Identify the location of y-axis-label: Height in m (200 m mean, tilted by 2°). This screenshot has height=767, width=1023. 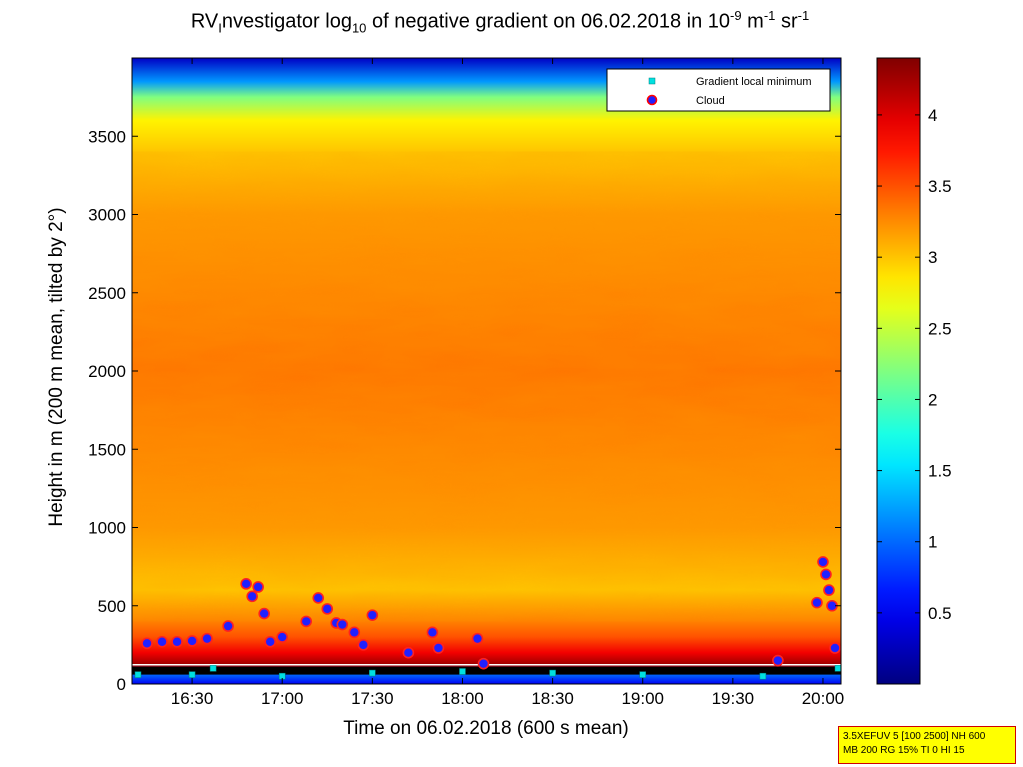
(56, 367).